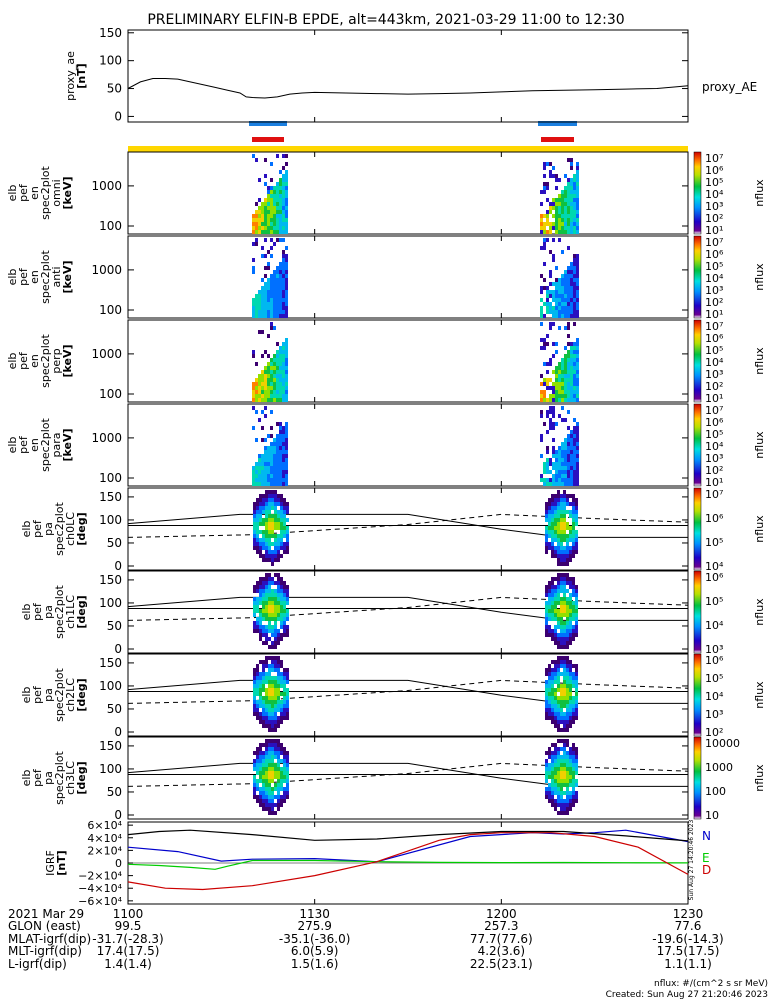 The width and height of the screenshot is (775, 1000). I want to click on panel2-ylabel: en, so click(34, 277).